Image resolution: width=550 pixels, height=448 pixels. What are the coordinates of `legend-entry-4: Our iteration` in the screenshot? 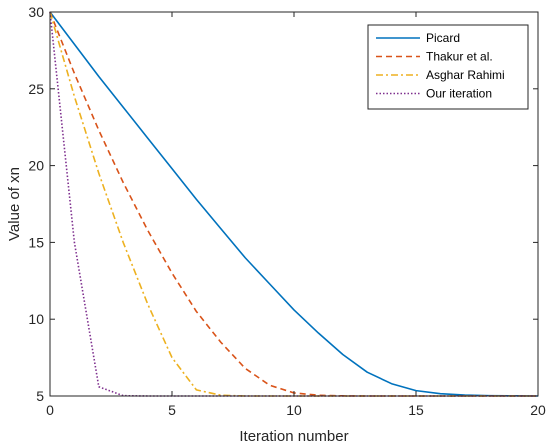 It's located at (459, 94).